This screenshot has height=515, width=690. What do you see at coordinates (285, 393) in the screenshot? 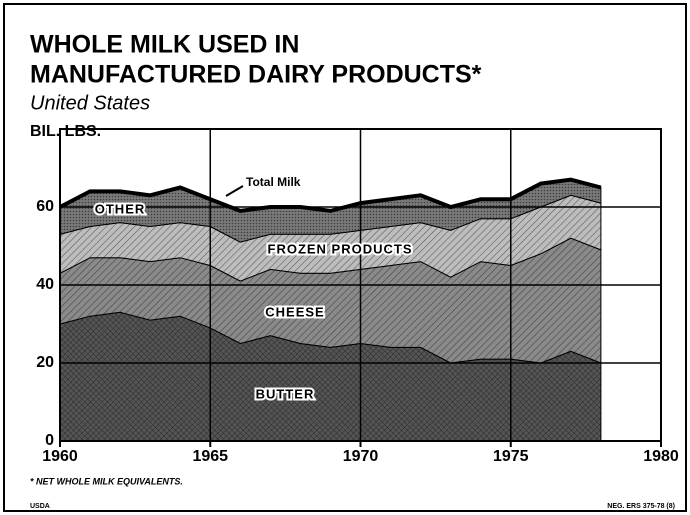
I see `series-label: BUTTER` at bounding box center [285, 393].